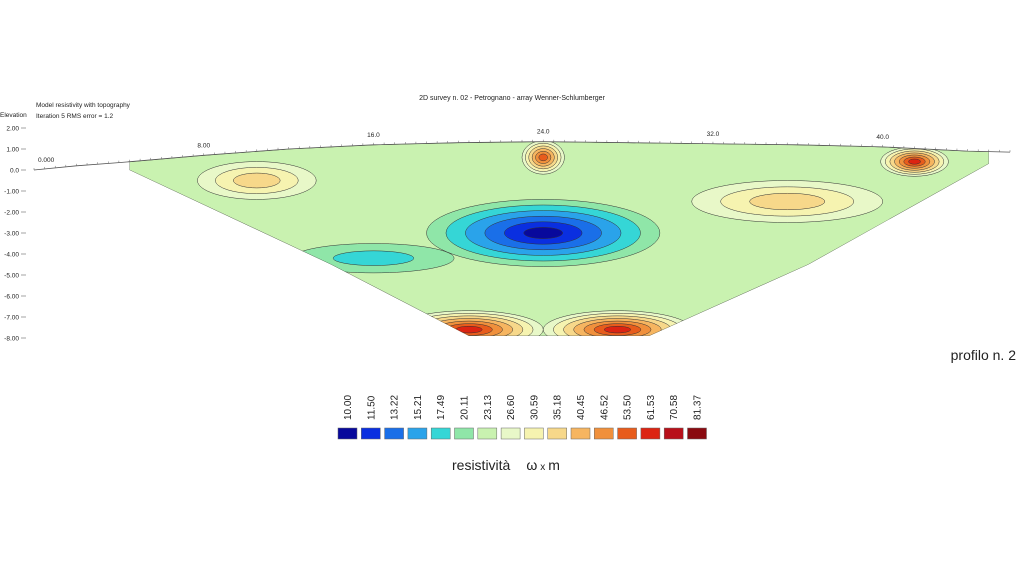 The width and height of the screenshot is (1024, 576). What do you see at coordinates (543, 467) in the screenshot?
I see `unit-times: x` at bounding box center [543, 467].